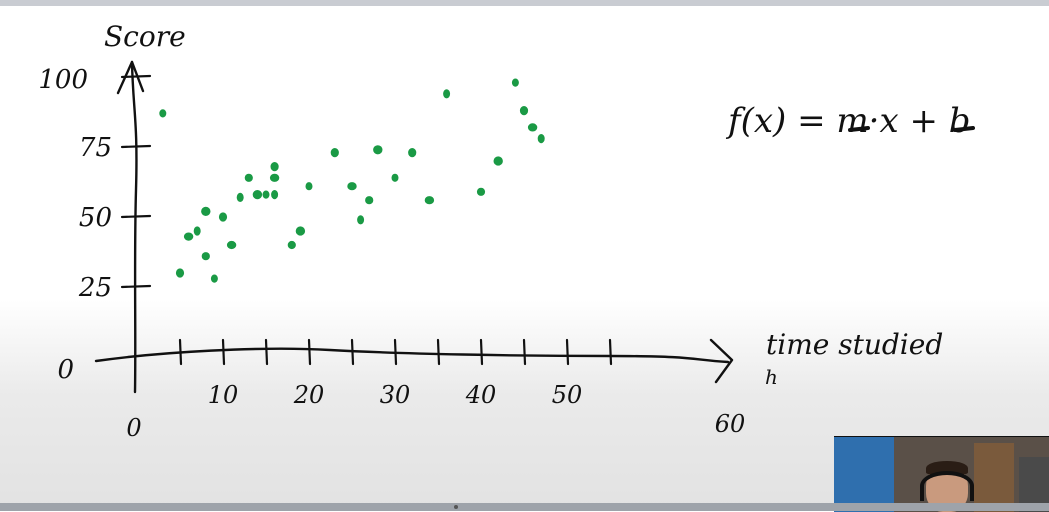 Image resolution: width=1049 pixels, height=512 pixels. What do you see at coordinates (1034, 484) in the screenshot?
I see `webcam-cabinet` at bounding box center [1034, 484].